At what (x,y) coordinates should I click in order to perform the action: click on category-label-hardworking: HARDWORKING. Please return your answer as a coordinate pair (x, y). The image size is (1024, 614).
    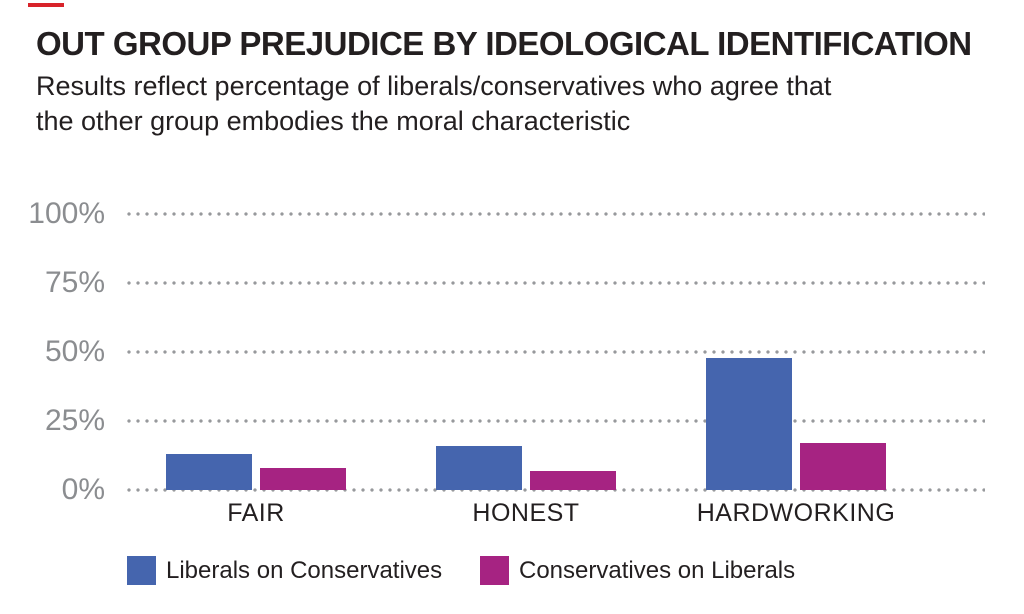
    Looking at the image, I should click on (796, 513).